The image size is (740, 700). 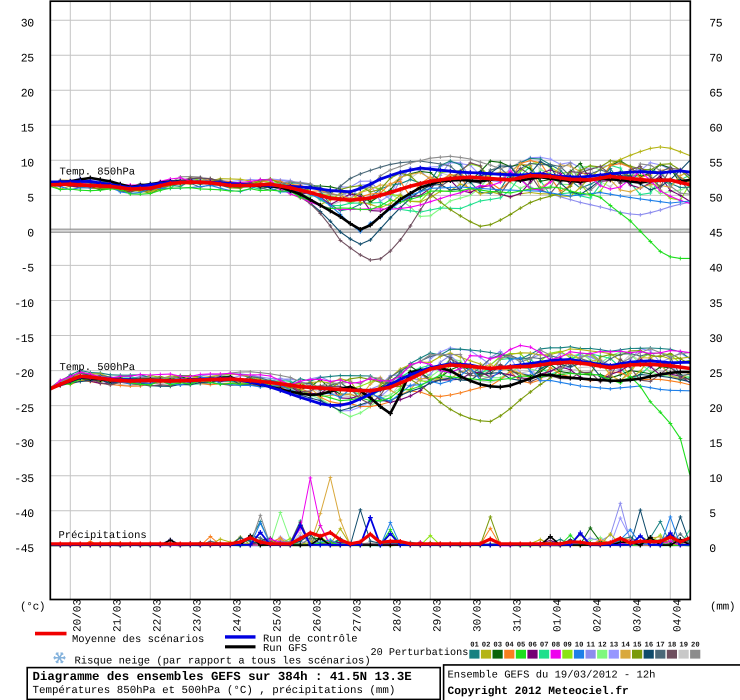 What do you see at coordinates (625, 645) in the screenshot?
I see `svg-text: 14` at bounding box center [625, 645].